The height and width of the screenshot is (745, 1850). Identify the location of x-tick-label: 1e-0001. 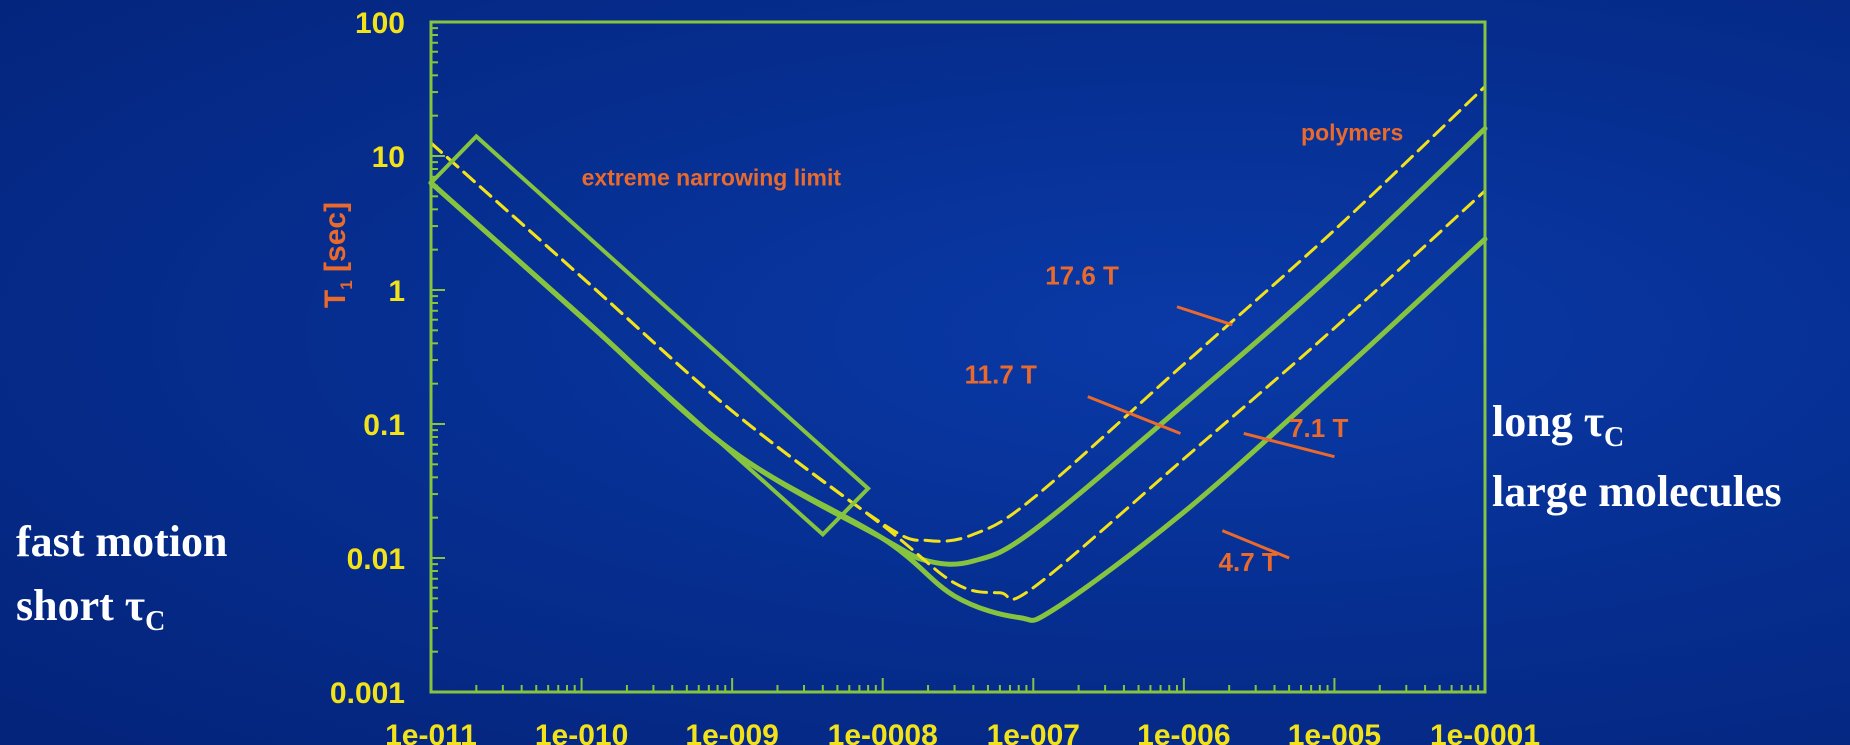
(1485, 732).